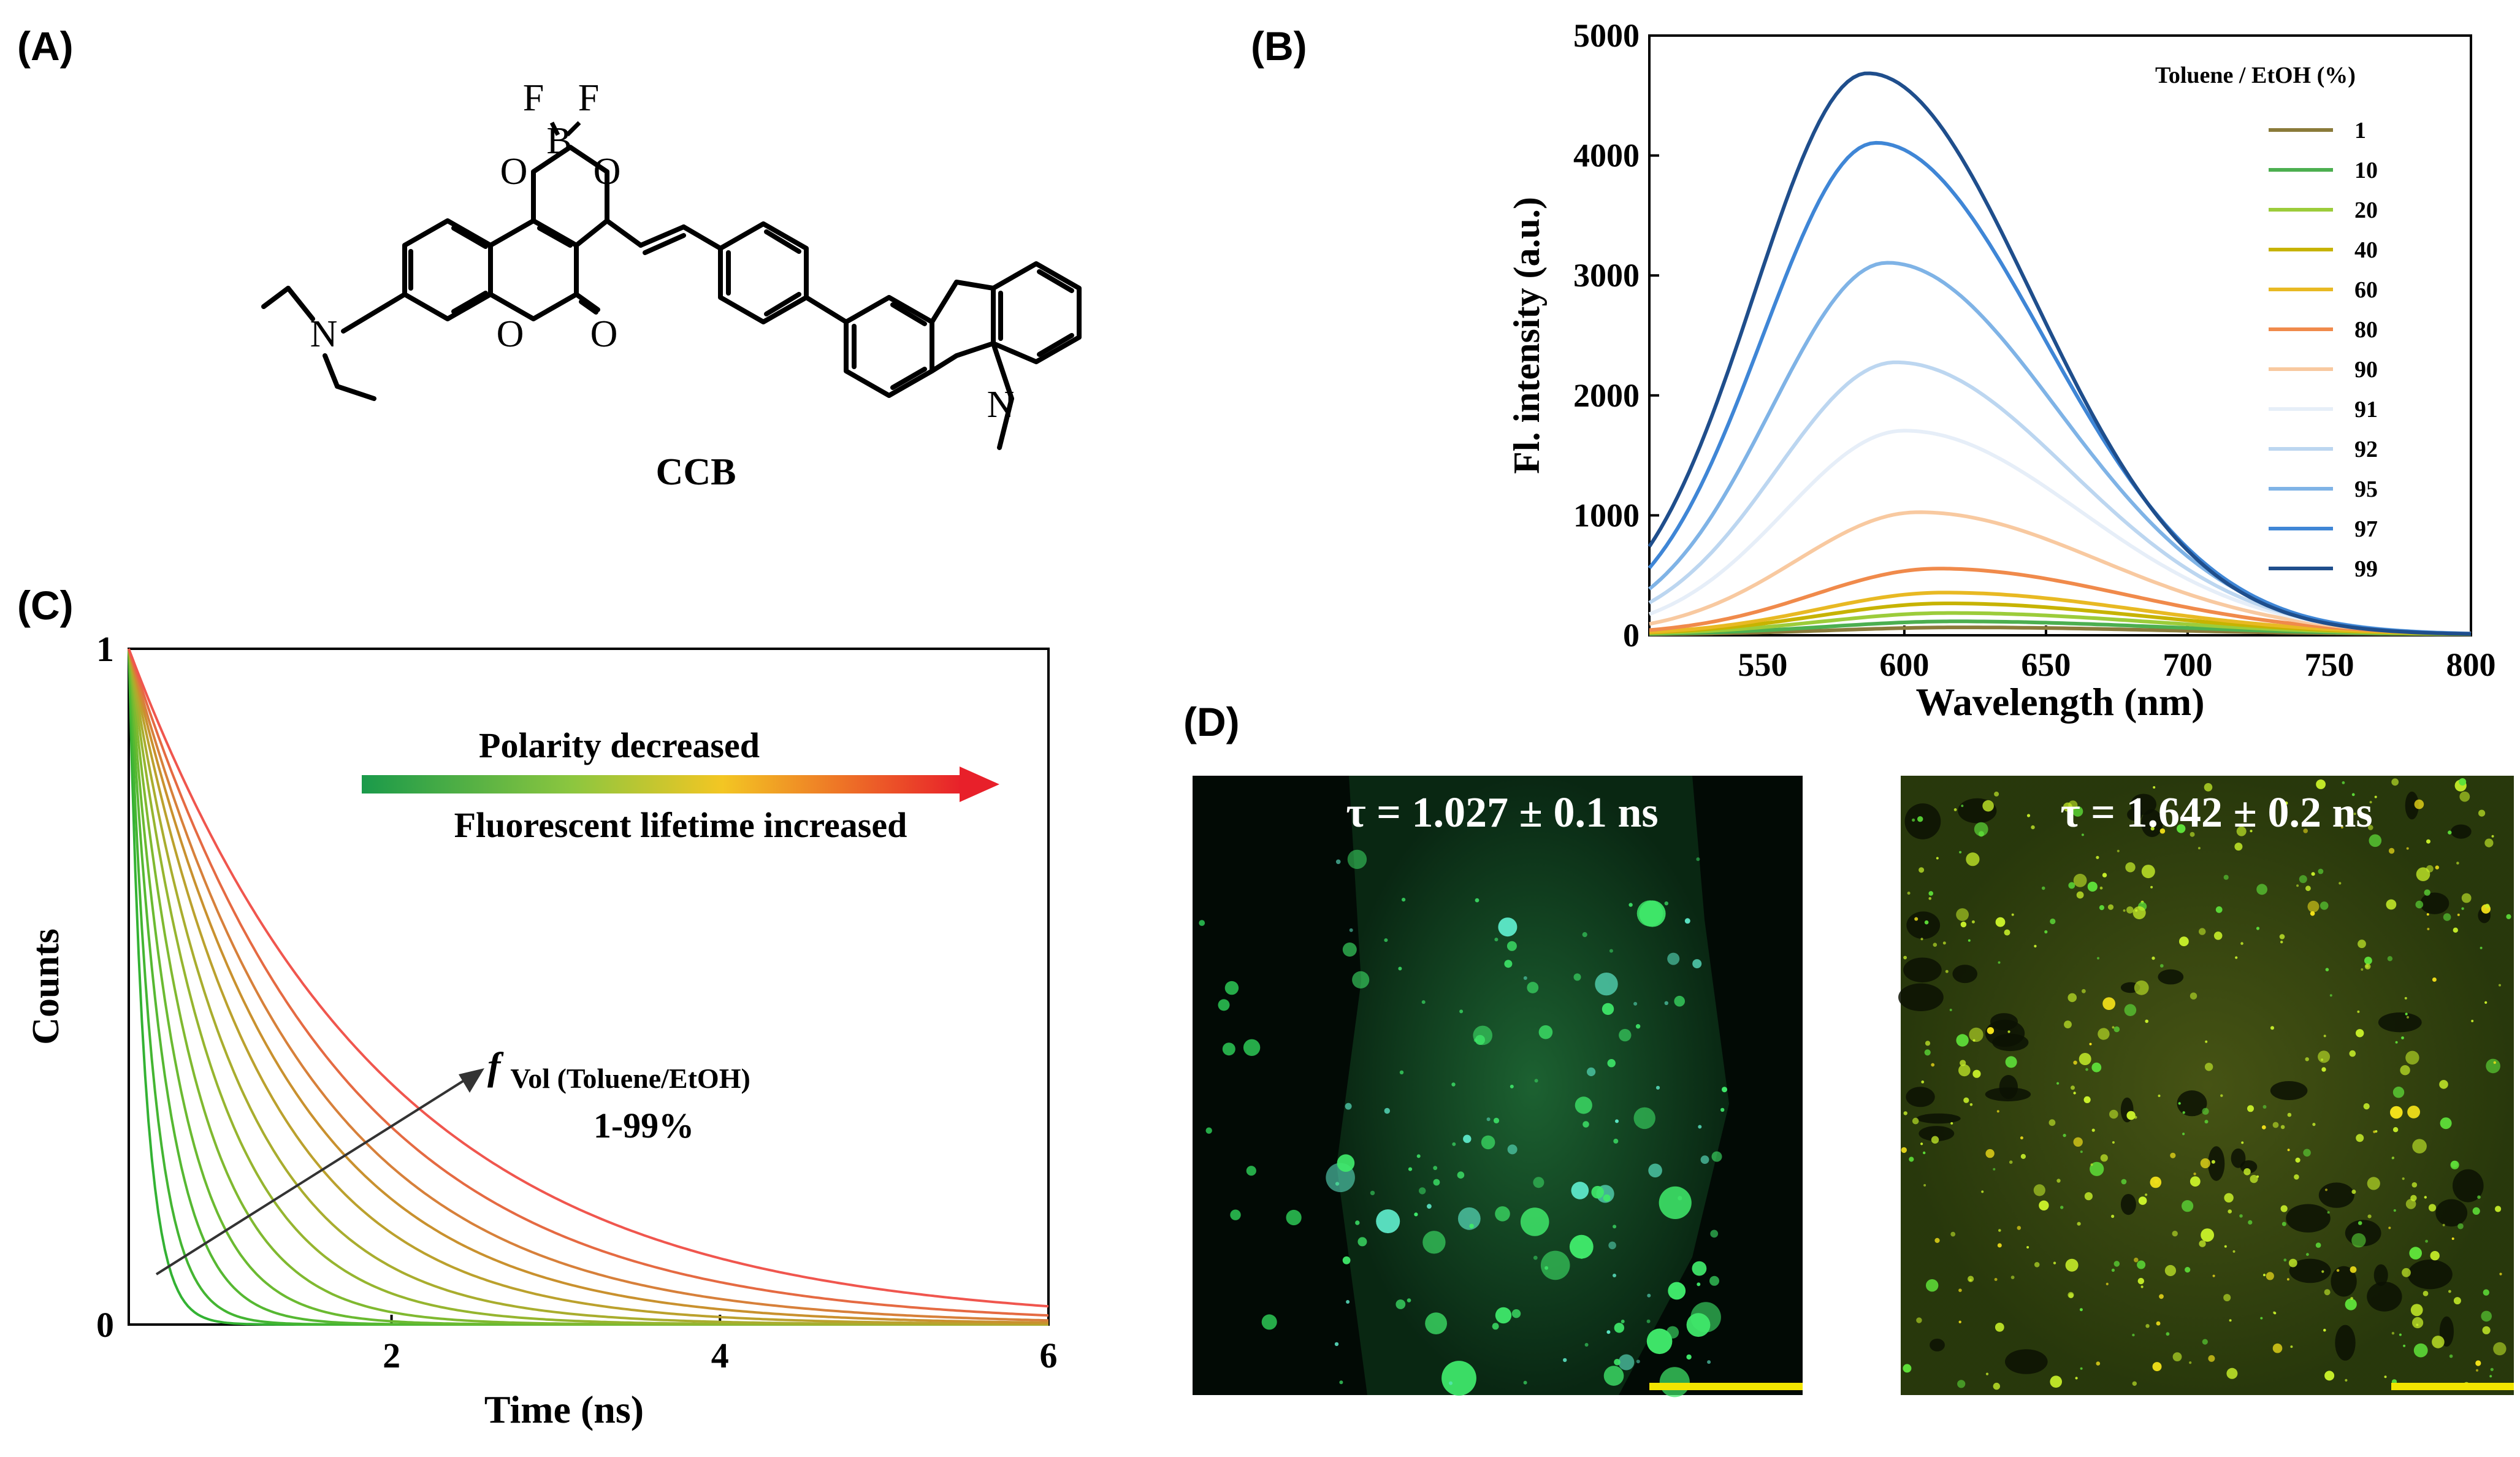 Image resolution: width=2520 pixels, height=1457 pixels. What do you see at coordinates (105, 1325) in the screenshot?
I see `y-tick-label: 0` at bounding box center [105, 1325].